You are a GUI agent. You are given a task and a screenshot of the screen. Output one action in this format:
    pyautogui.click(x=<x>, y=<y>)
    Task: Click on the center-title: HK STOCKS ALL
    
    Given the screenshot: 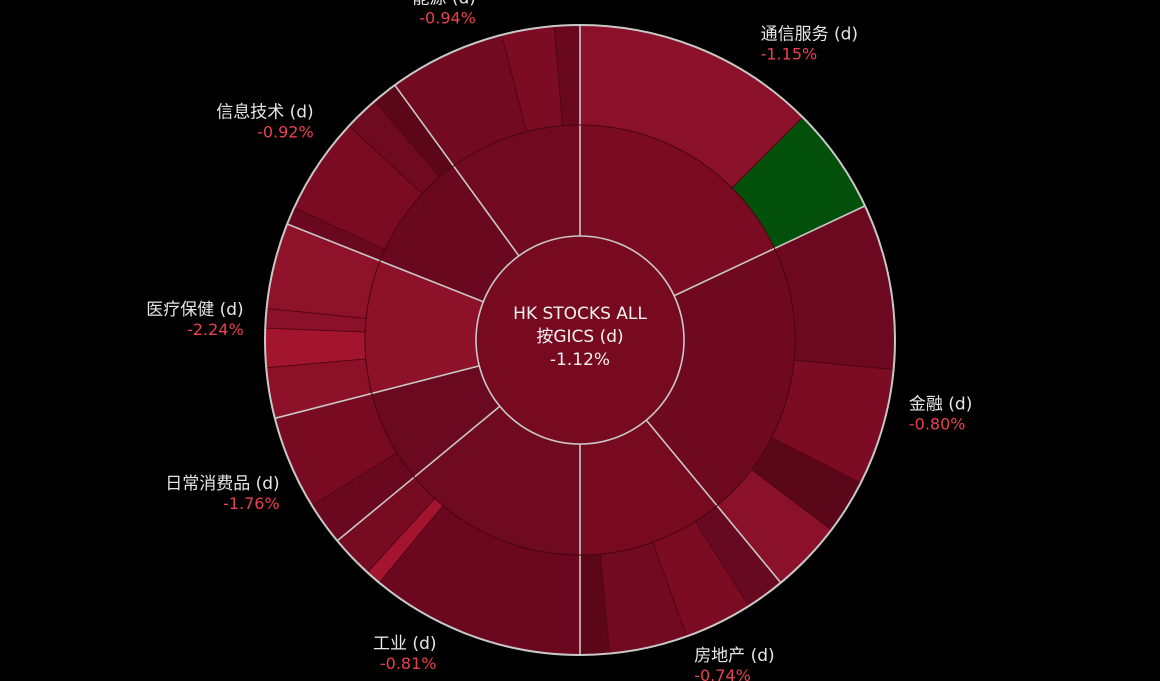 What is the action you would take?
    pyautogui.click(x=580, y=314)
    